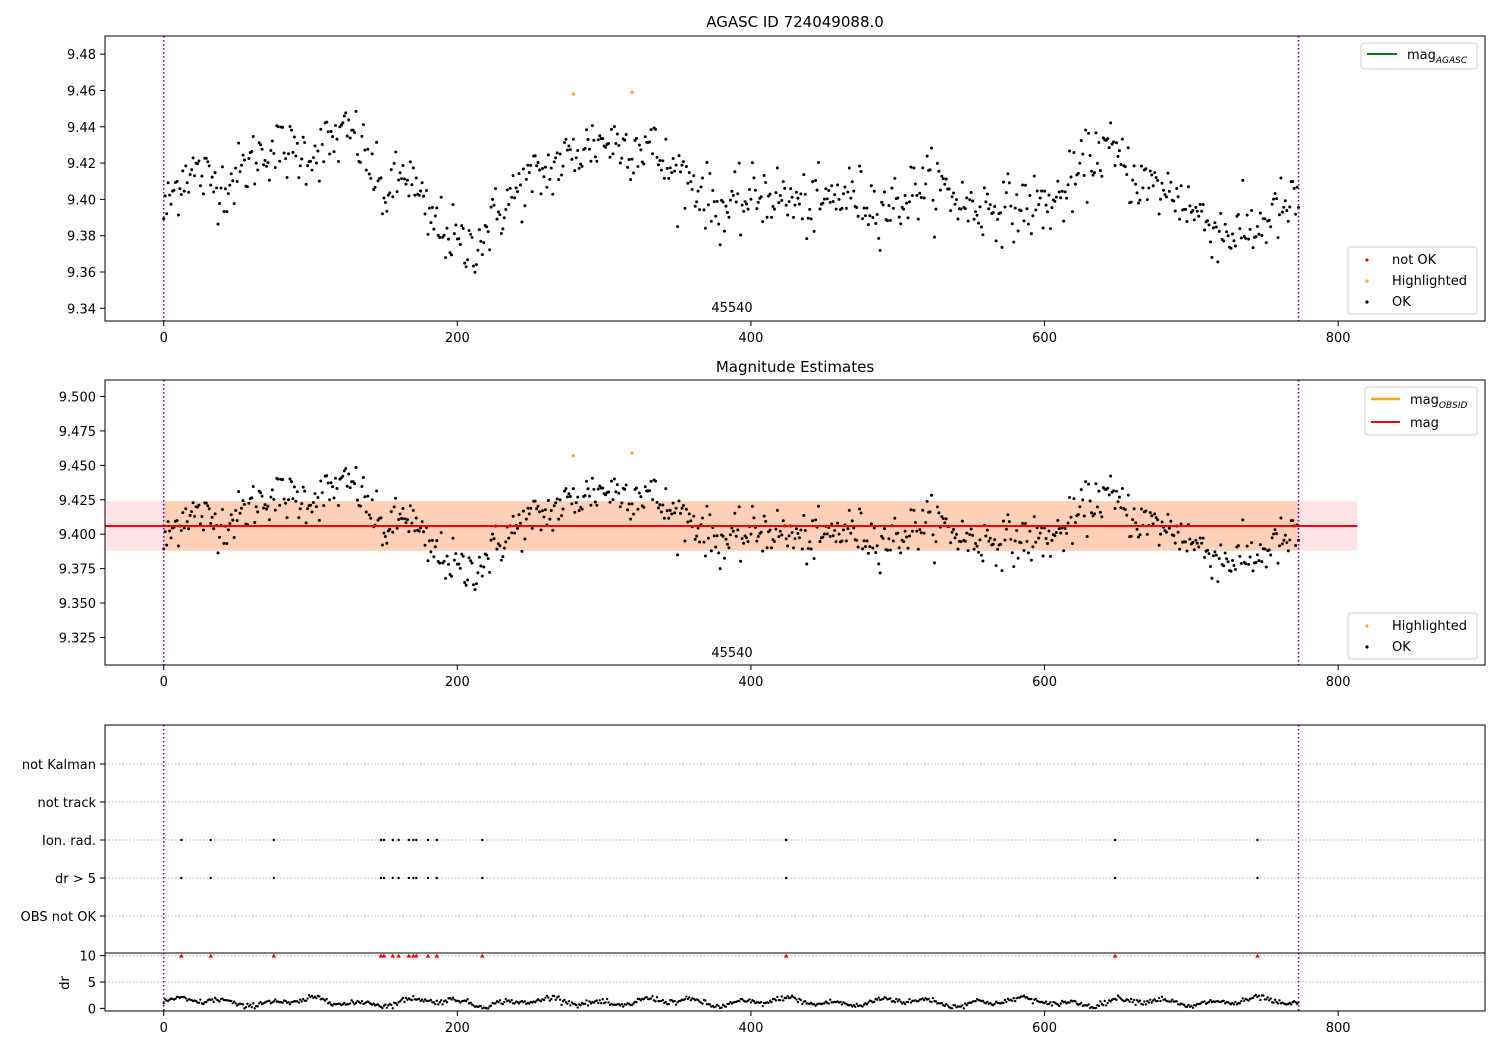 This screenshot has height=1050, width=1500. I want to click on y-tick-label: 9.350, so click(77, 604).